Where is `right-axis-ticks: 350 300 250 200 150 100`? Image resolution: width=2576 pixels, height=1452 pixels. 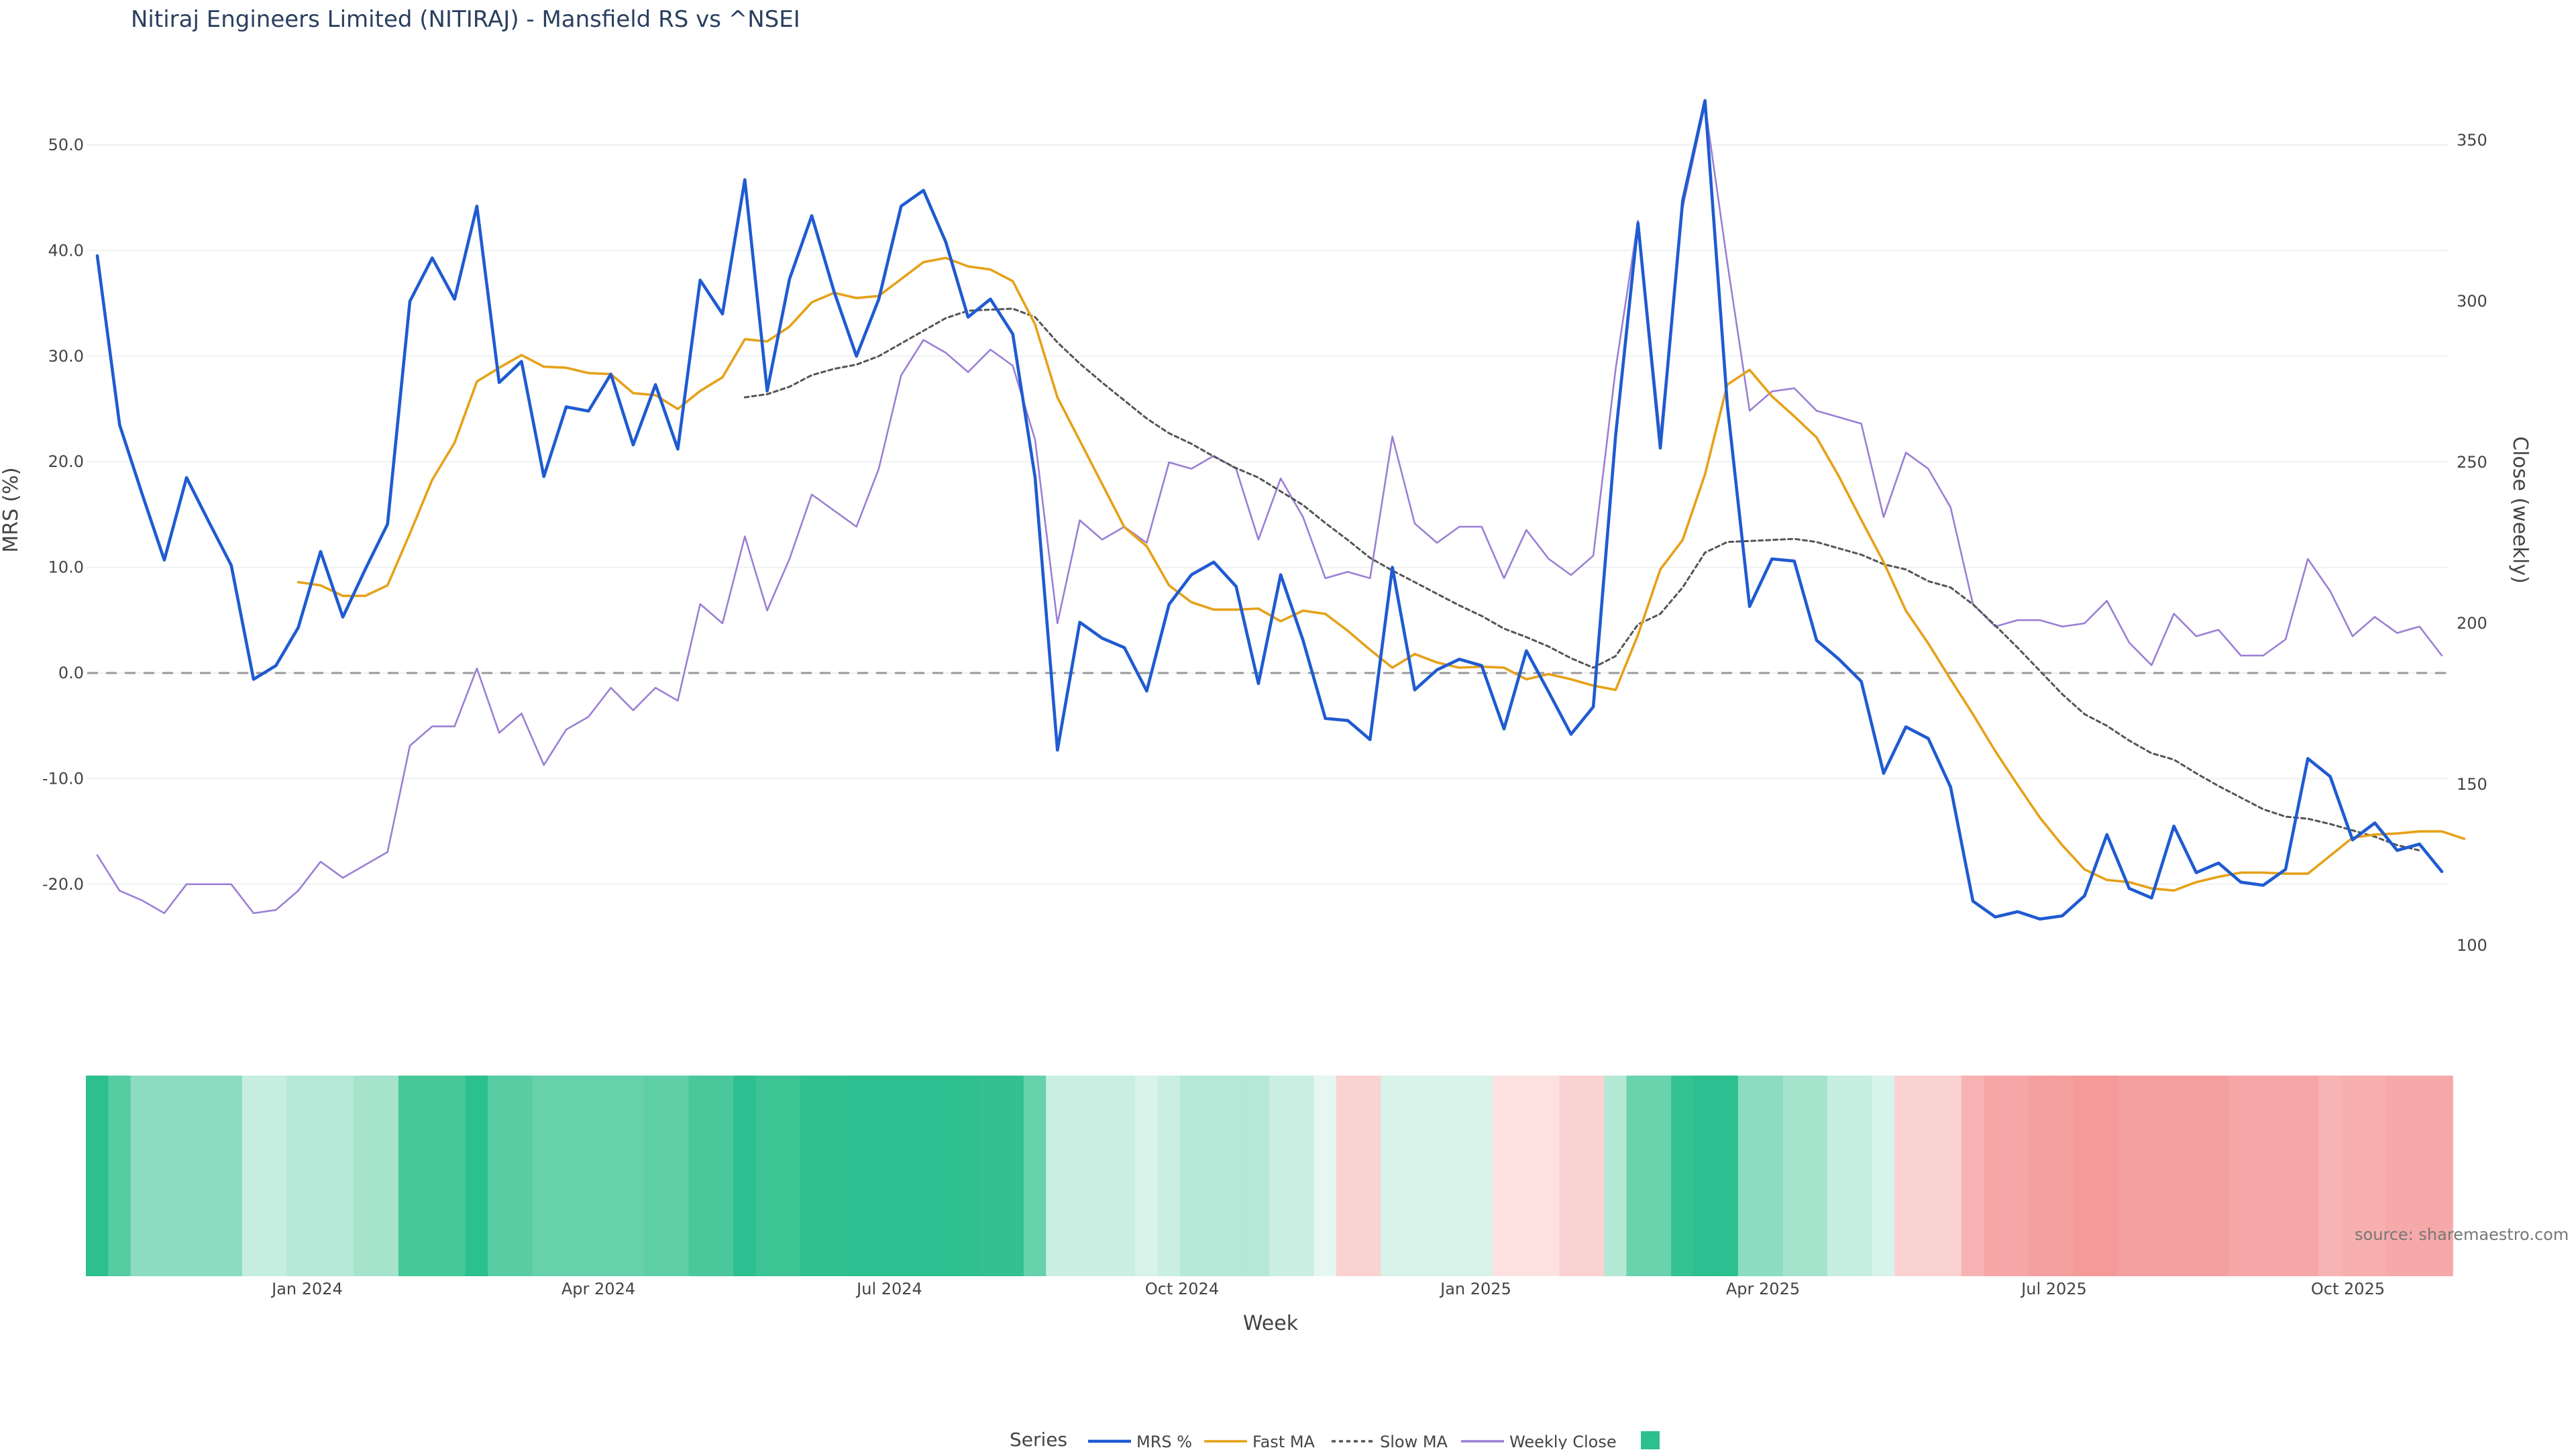
right-axis-ticks: 350 300 250 200 150 100 is located at coordinates (2472, 543).